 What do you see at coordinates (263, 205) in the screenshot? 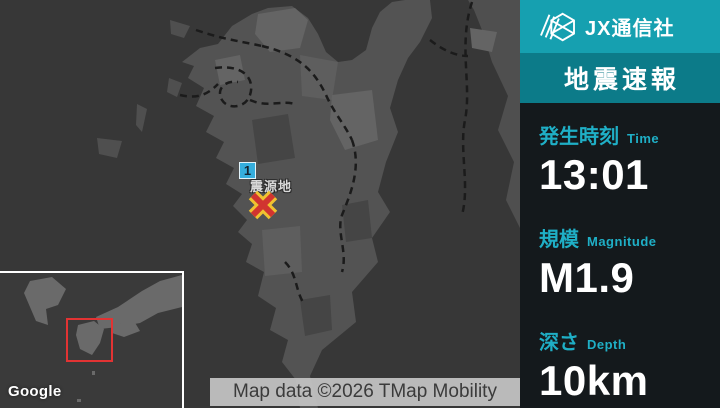
I see `epicenter-x-icon` at bounding box center [263, 205].